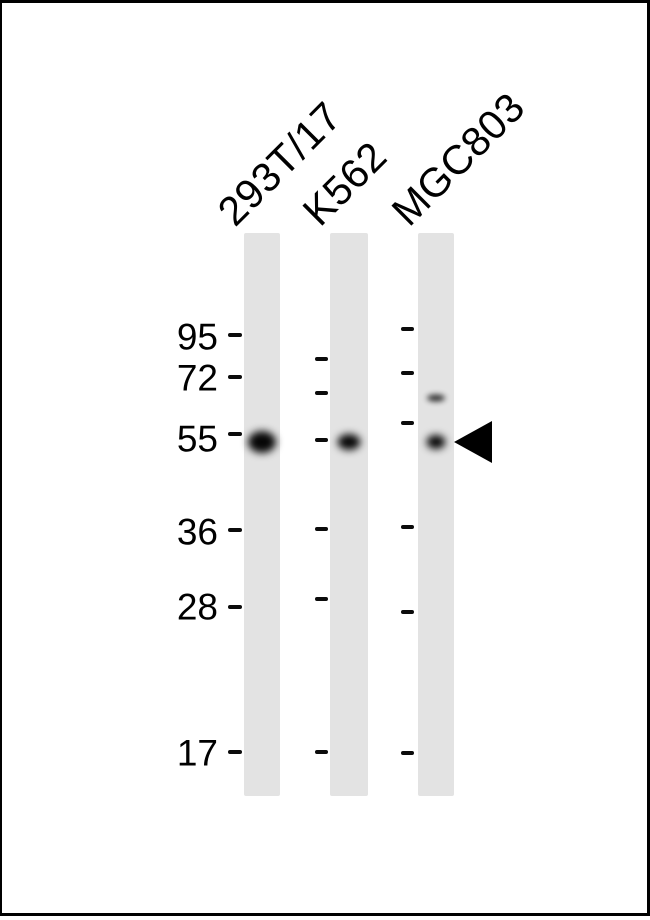 The height and width of the screenshot is (920, 650). I want to click on mw-marker-label: 72, so click(197, 378).